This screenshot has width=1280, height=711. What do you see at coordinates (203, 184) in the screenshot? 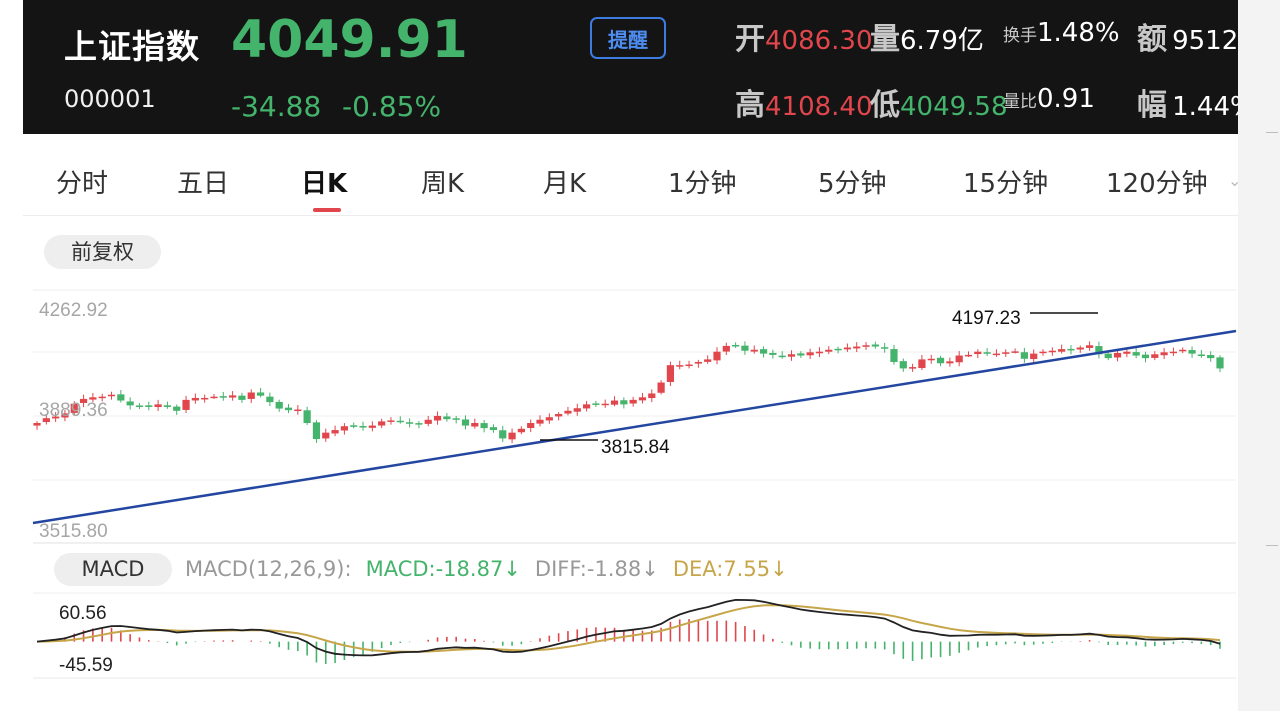
I see `tab-five-day: 五日` at bounding box center [203, 184].